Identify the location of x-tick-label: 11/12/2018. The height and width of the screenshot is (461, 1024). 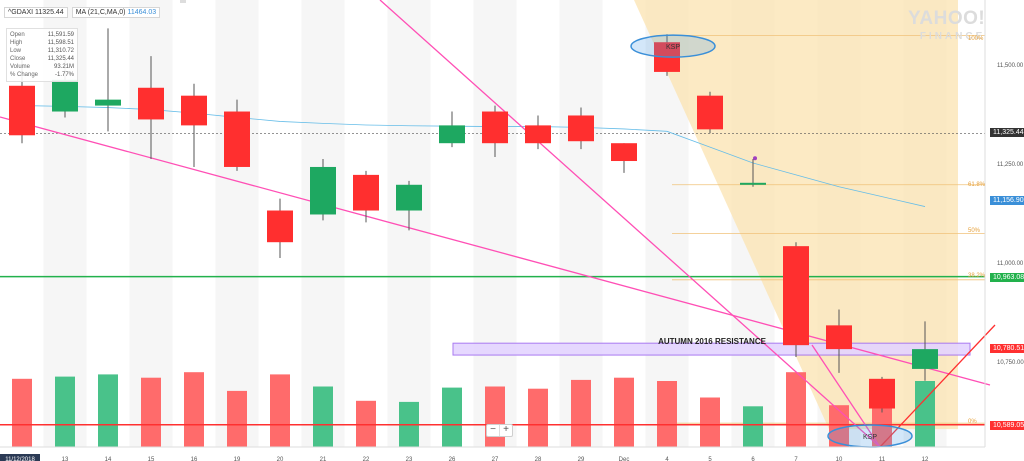
(20, 459).